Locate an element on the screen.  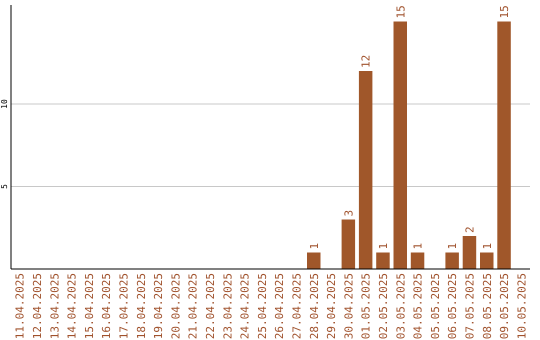
data-label: 2 is located at coordinates (469, 229).